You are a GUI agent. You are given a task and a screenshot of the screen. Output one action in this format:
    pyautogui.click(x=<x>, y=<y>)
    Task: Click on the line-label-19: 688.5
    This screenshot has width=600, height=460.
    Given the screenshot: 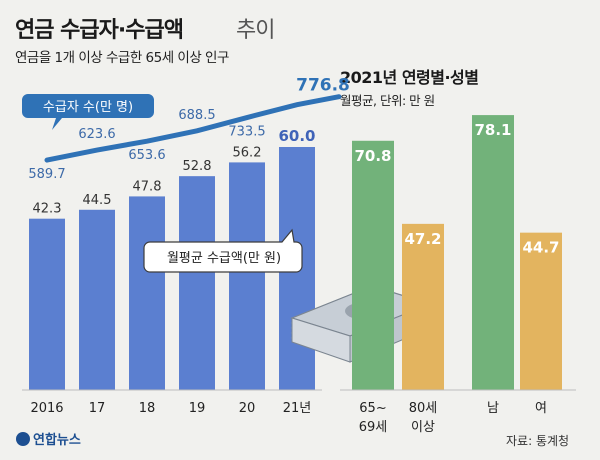 What is the action you would take?
    pyautogui.click(x=196, y=115)
    